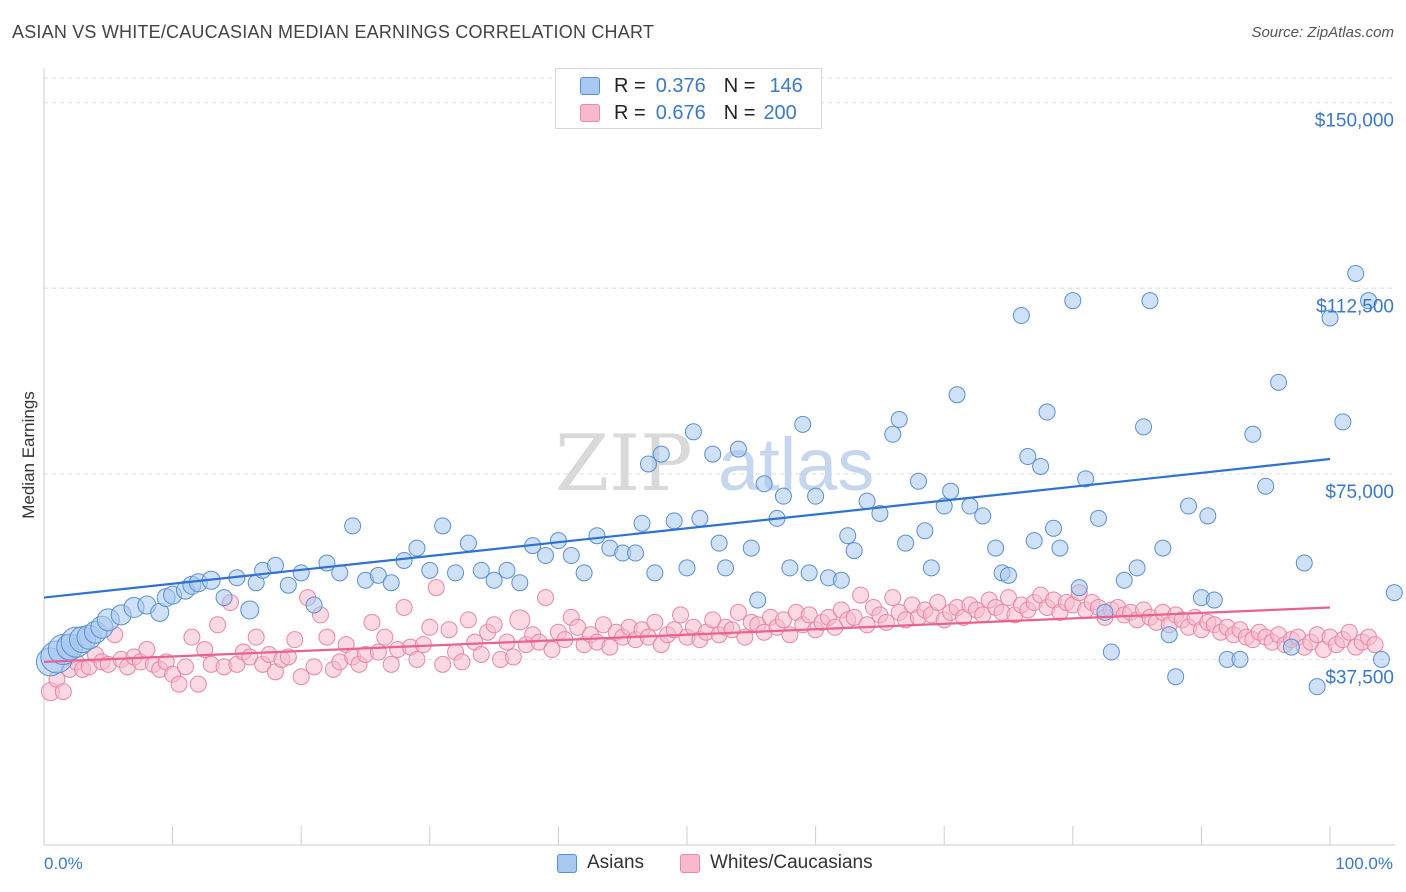 This screenshot has height=892, width=1406. What do you see at coordinates (63, 863) in the screenshot?
I see `x-tick-label-start: 0.0%` at bounding box center [63, 863].